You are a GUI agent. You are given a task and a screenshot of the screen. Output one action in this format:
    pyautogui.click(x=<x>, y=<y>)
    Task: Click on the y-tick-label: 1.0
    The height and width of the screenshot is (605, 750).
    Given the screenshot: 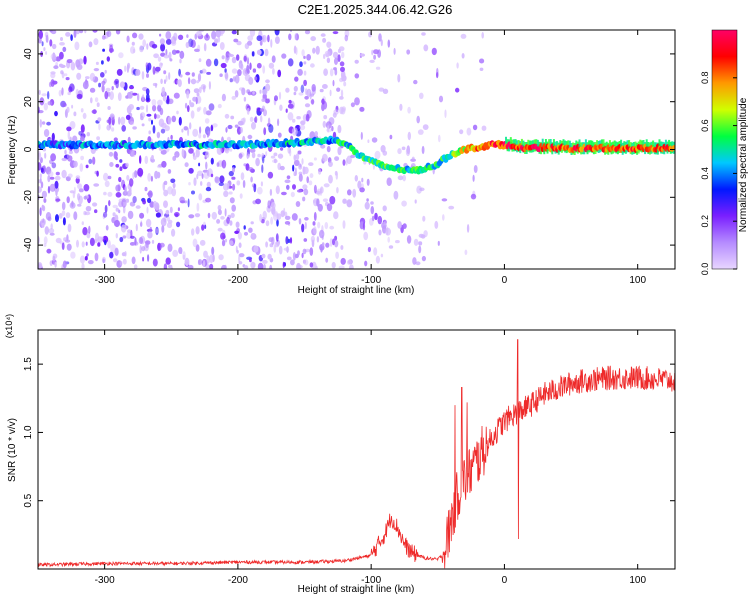 What is the action you would take?
    pyautogui.click(x=28, y=432)
    